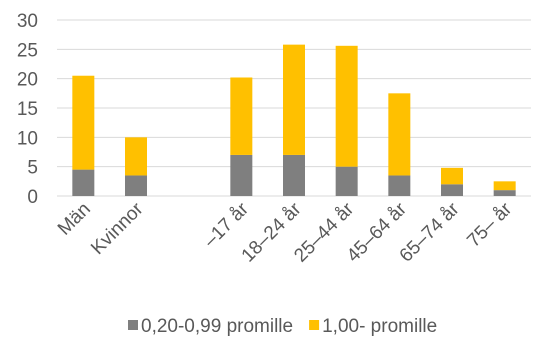  Describe the element at coordinates (217, 326) in the screenshot. I see `legend-label: 0,20-0,99 promille` at that location.